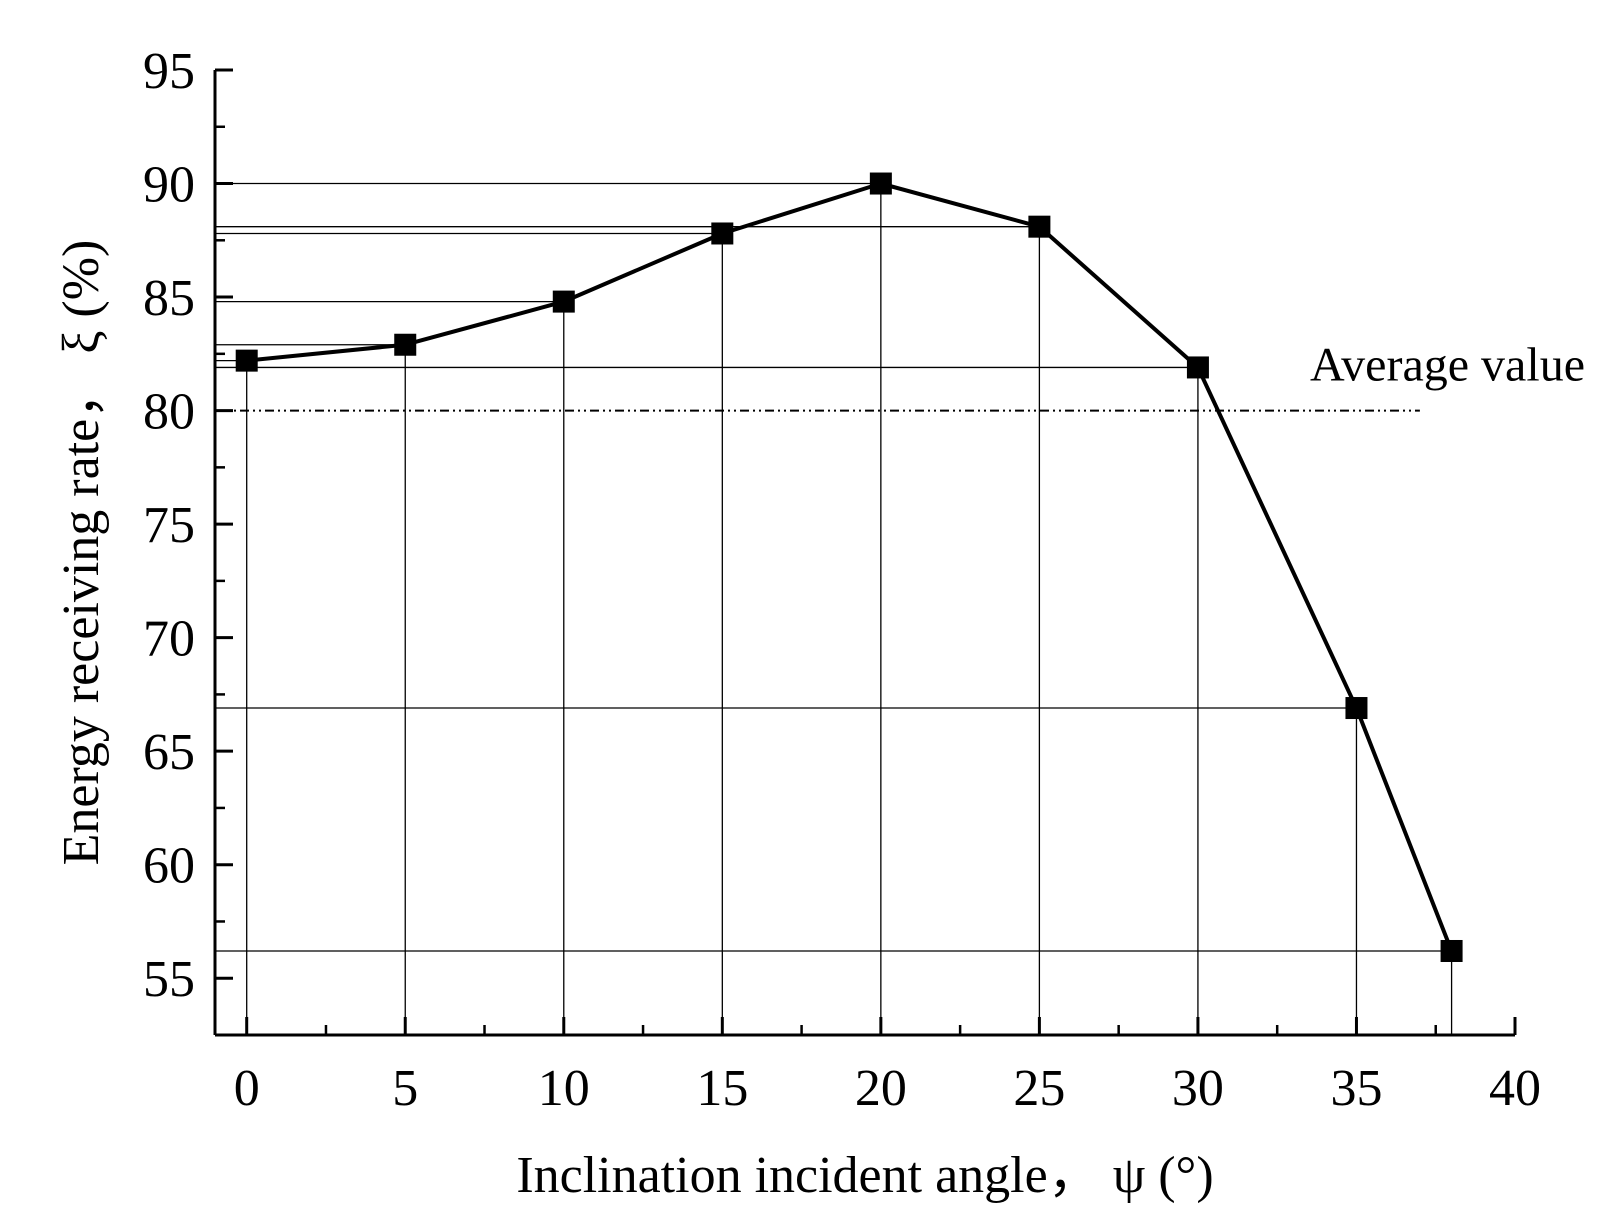 Image resolution: width=1600 pixels, height=1217 pixels. I want to click on y-tick-label: 95, so click(169, 71).